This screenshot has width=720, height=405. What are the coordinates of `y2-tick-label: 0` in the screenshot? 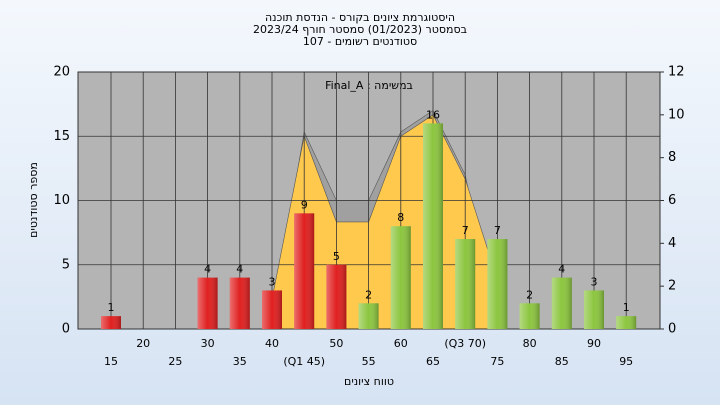 It's located at (672, 329).